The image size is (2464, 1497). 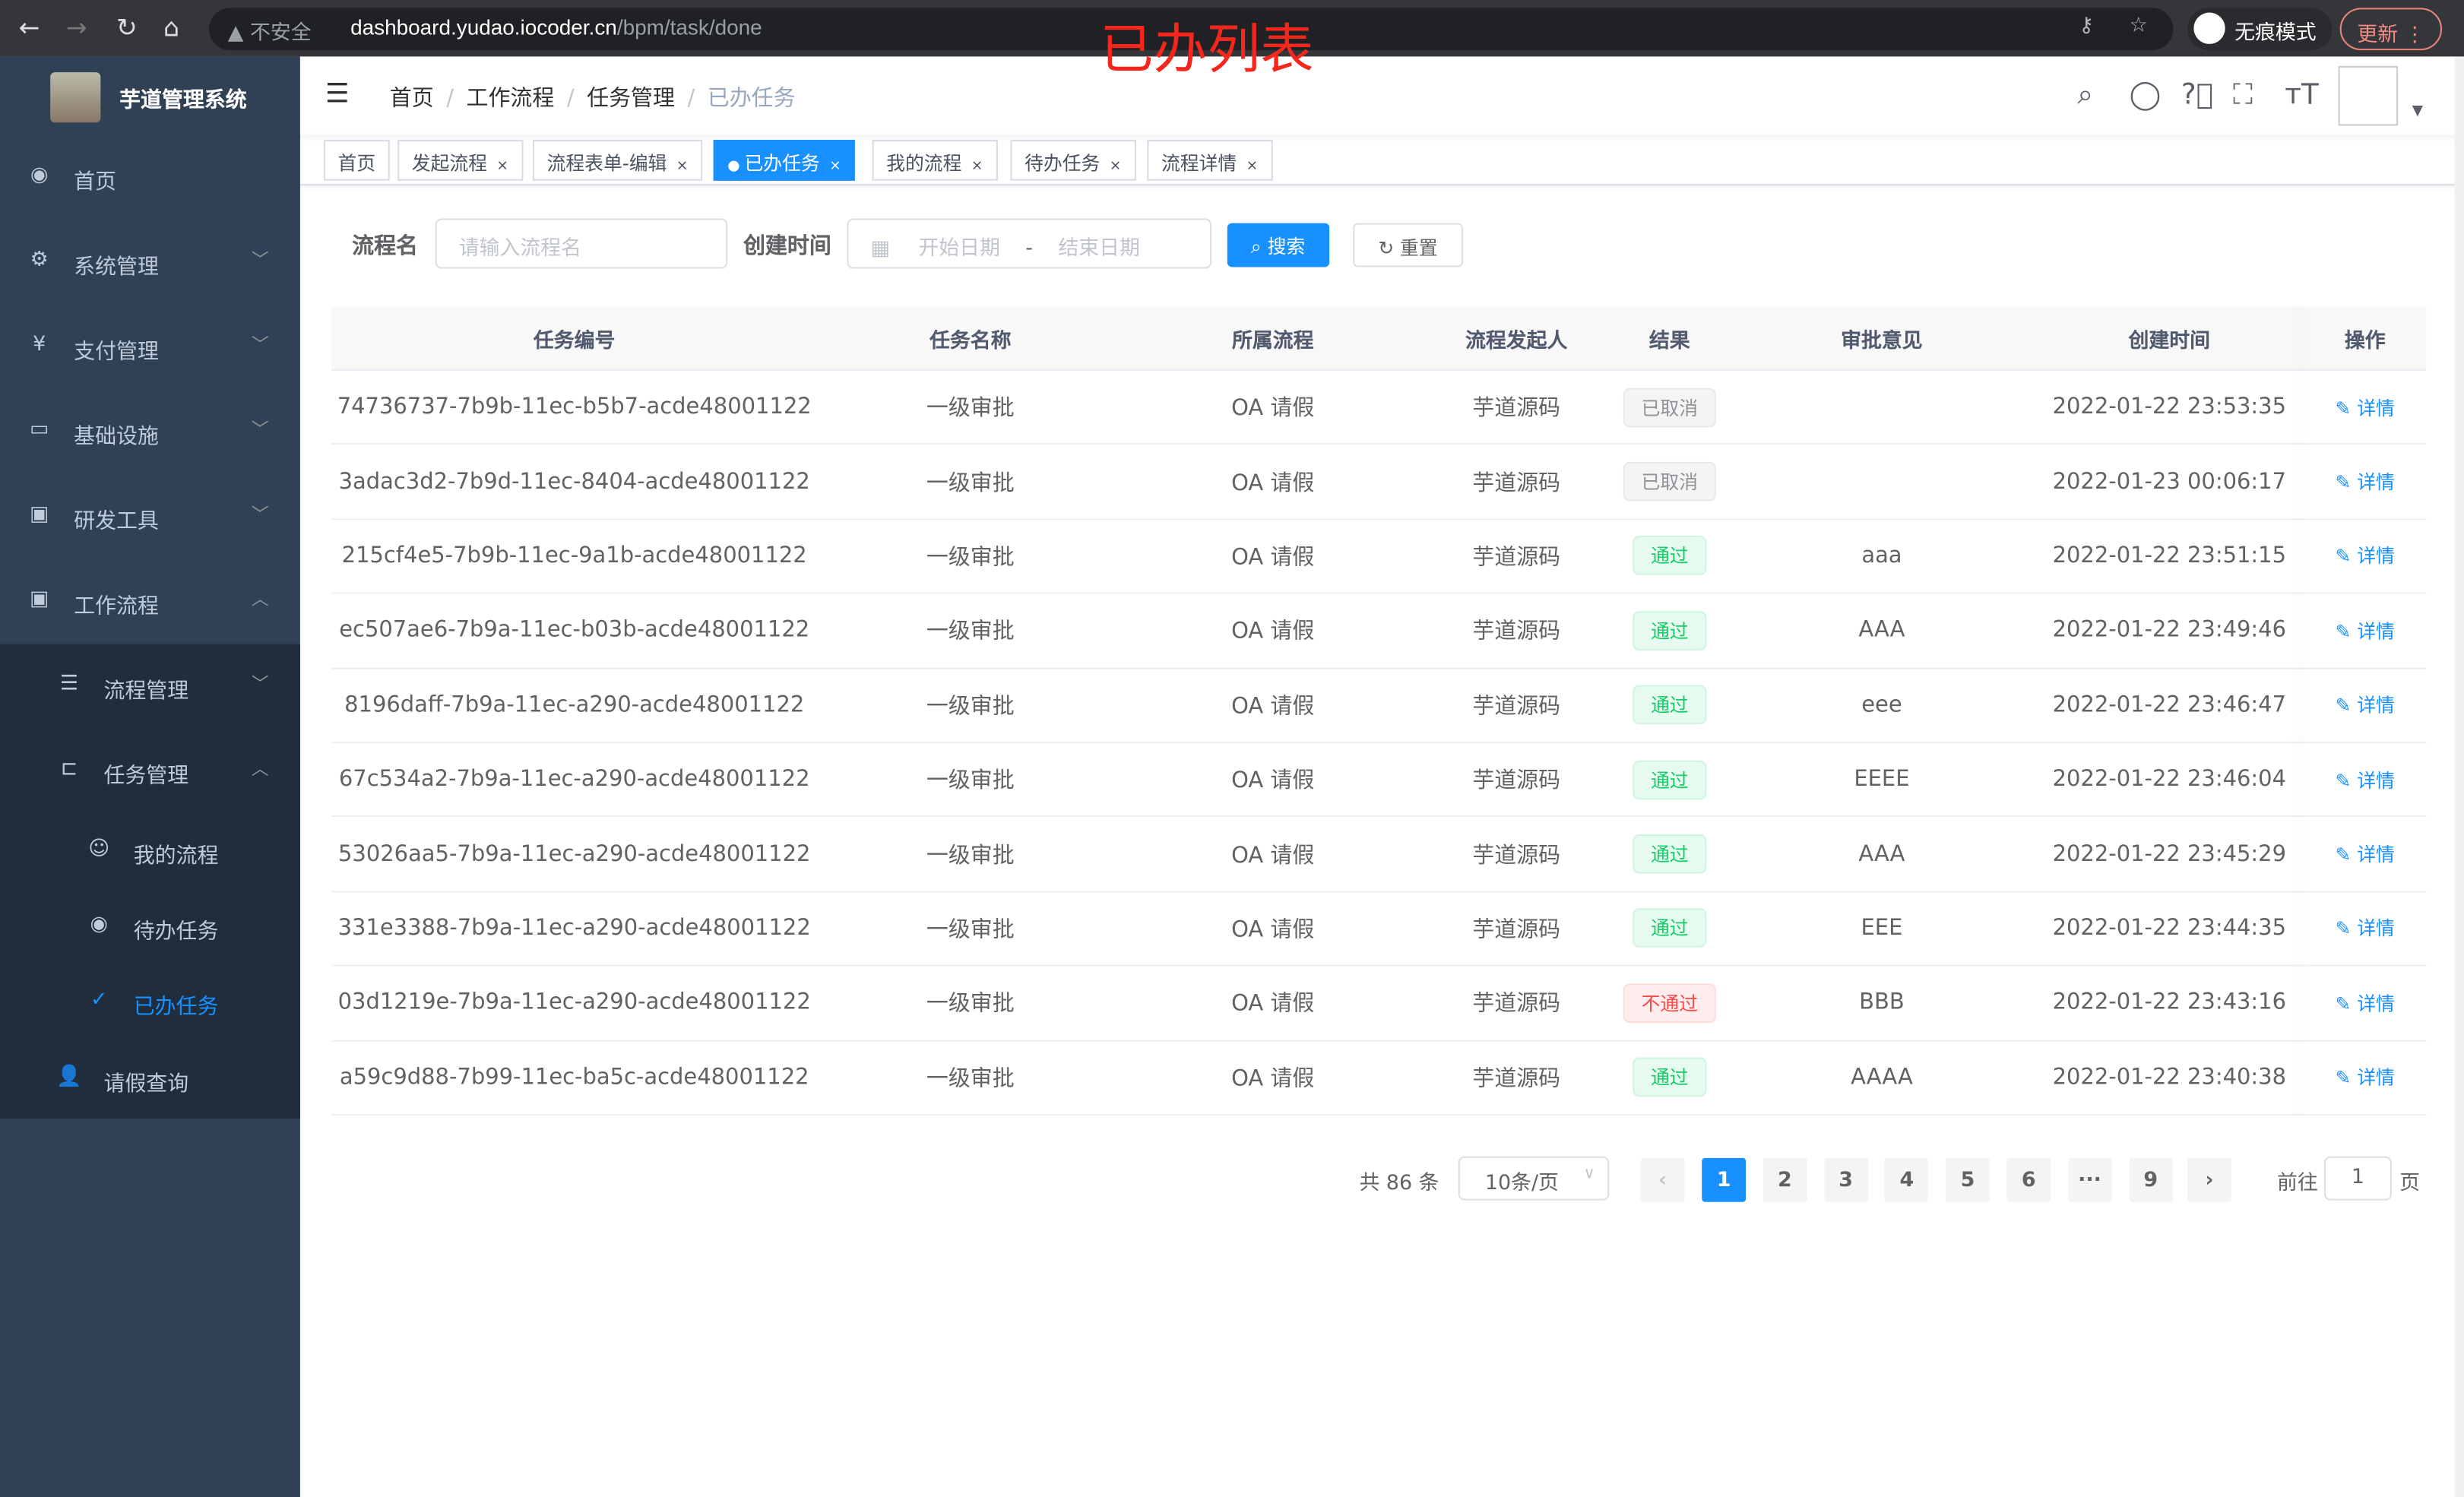 I want to click on back-icon: ←, so click(x=29, y=28).